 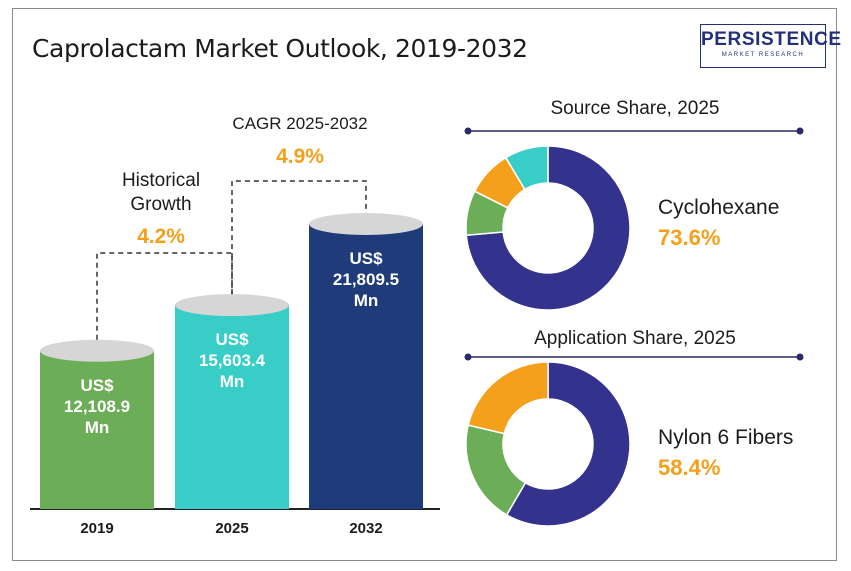 I want to click on category-label: 2032, so click(x=365, y=528).